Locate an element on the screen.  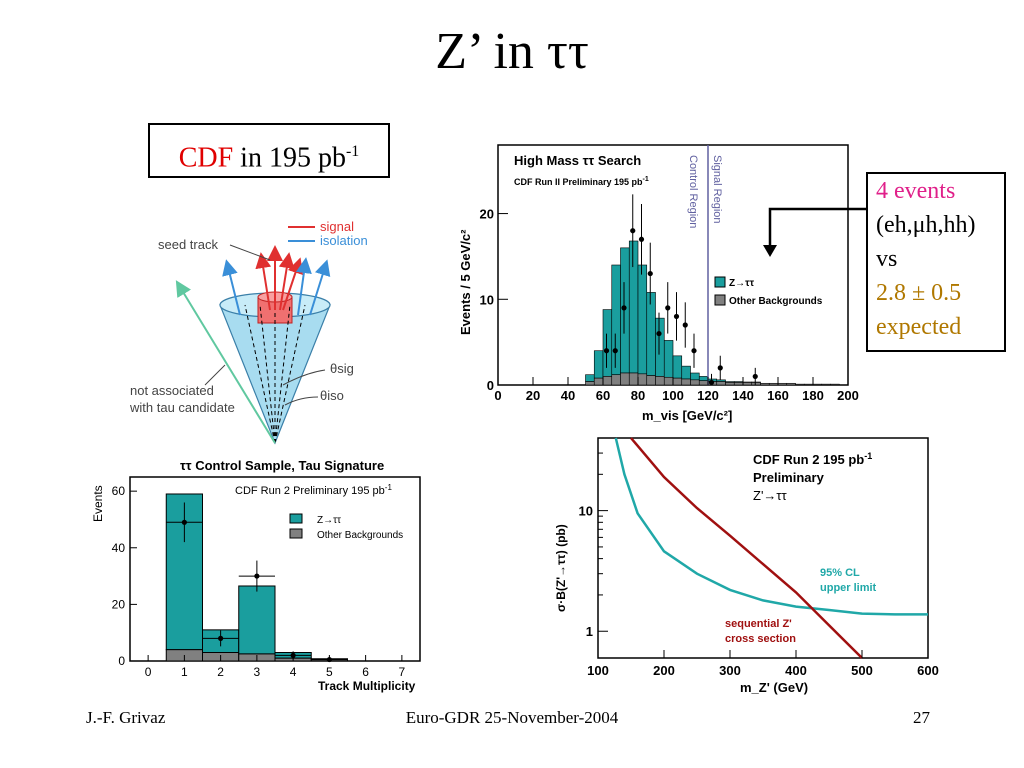
x-tick-label: 500 is located at coordinates (862, 670).